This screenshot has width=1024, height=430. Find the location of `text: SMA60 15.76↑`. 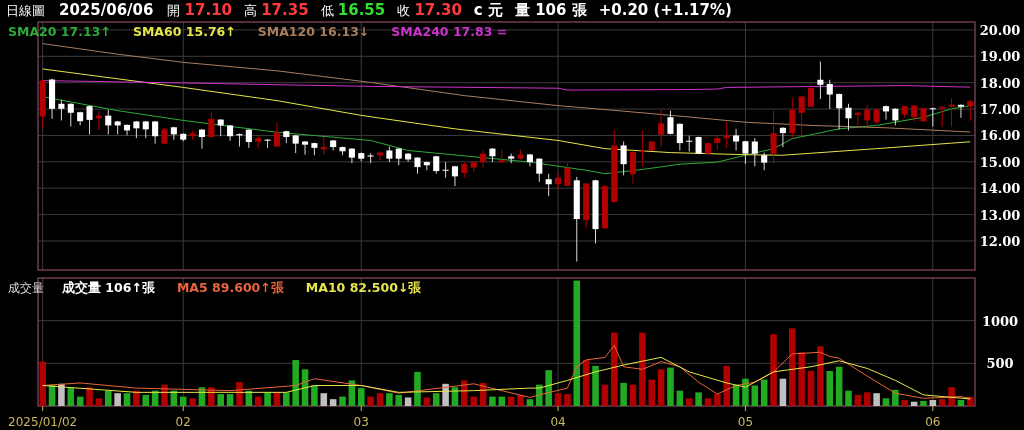

text: SMA60 15.76↑ is located at coordinates (184, 31).